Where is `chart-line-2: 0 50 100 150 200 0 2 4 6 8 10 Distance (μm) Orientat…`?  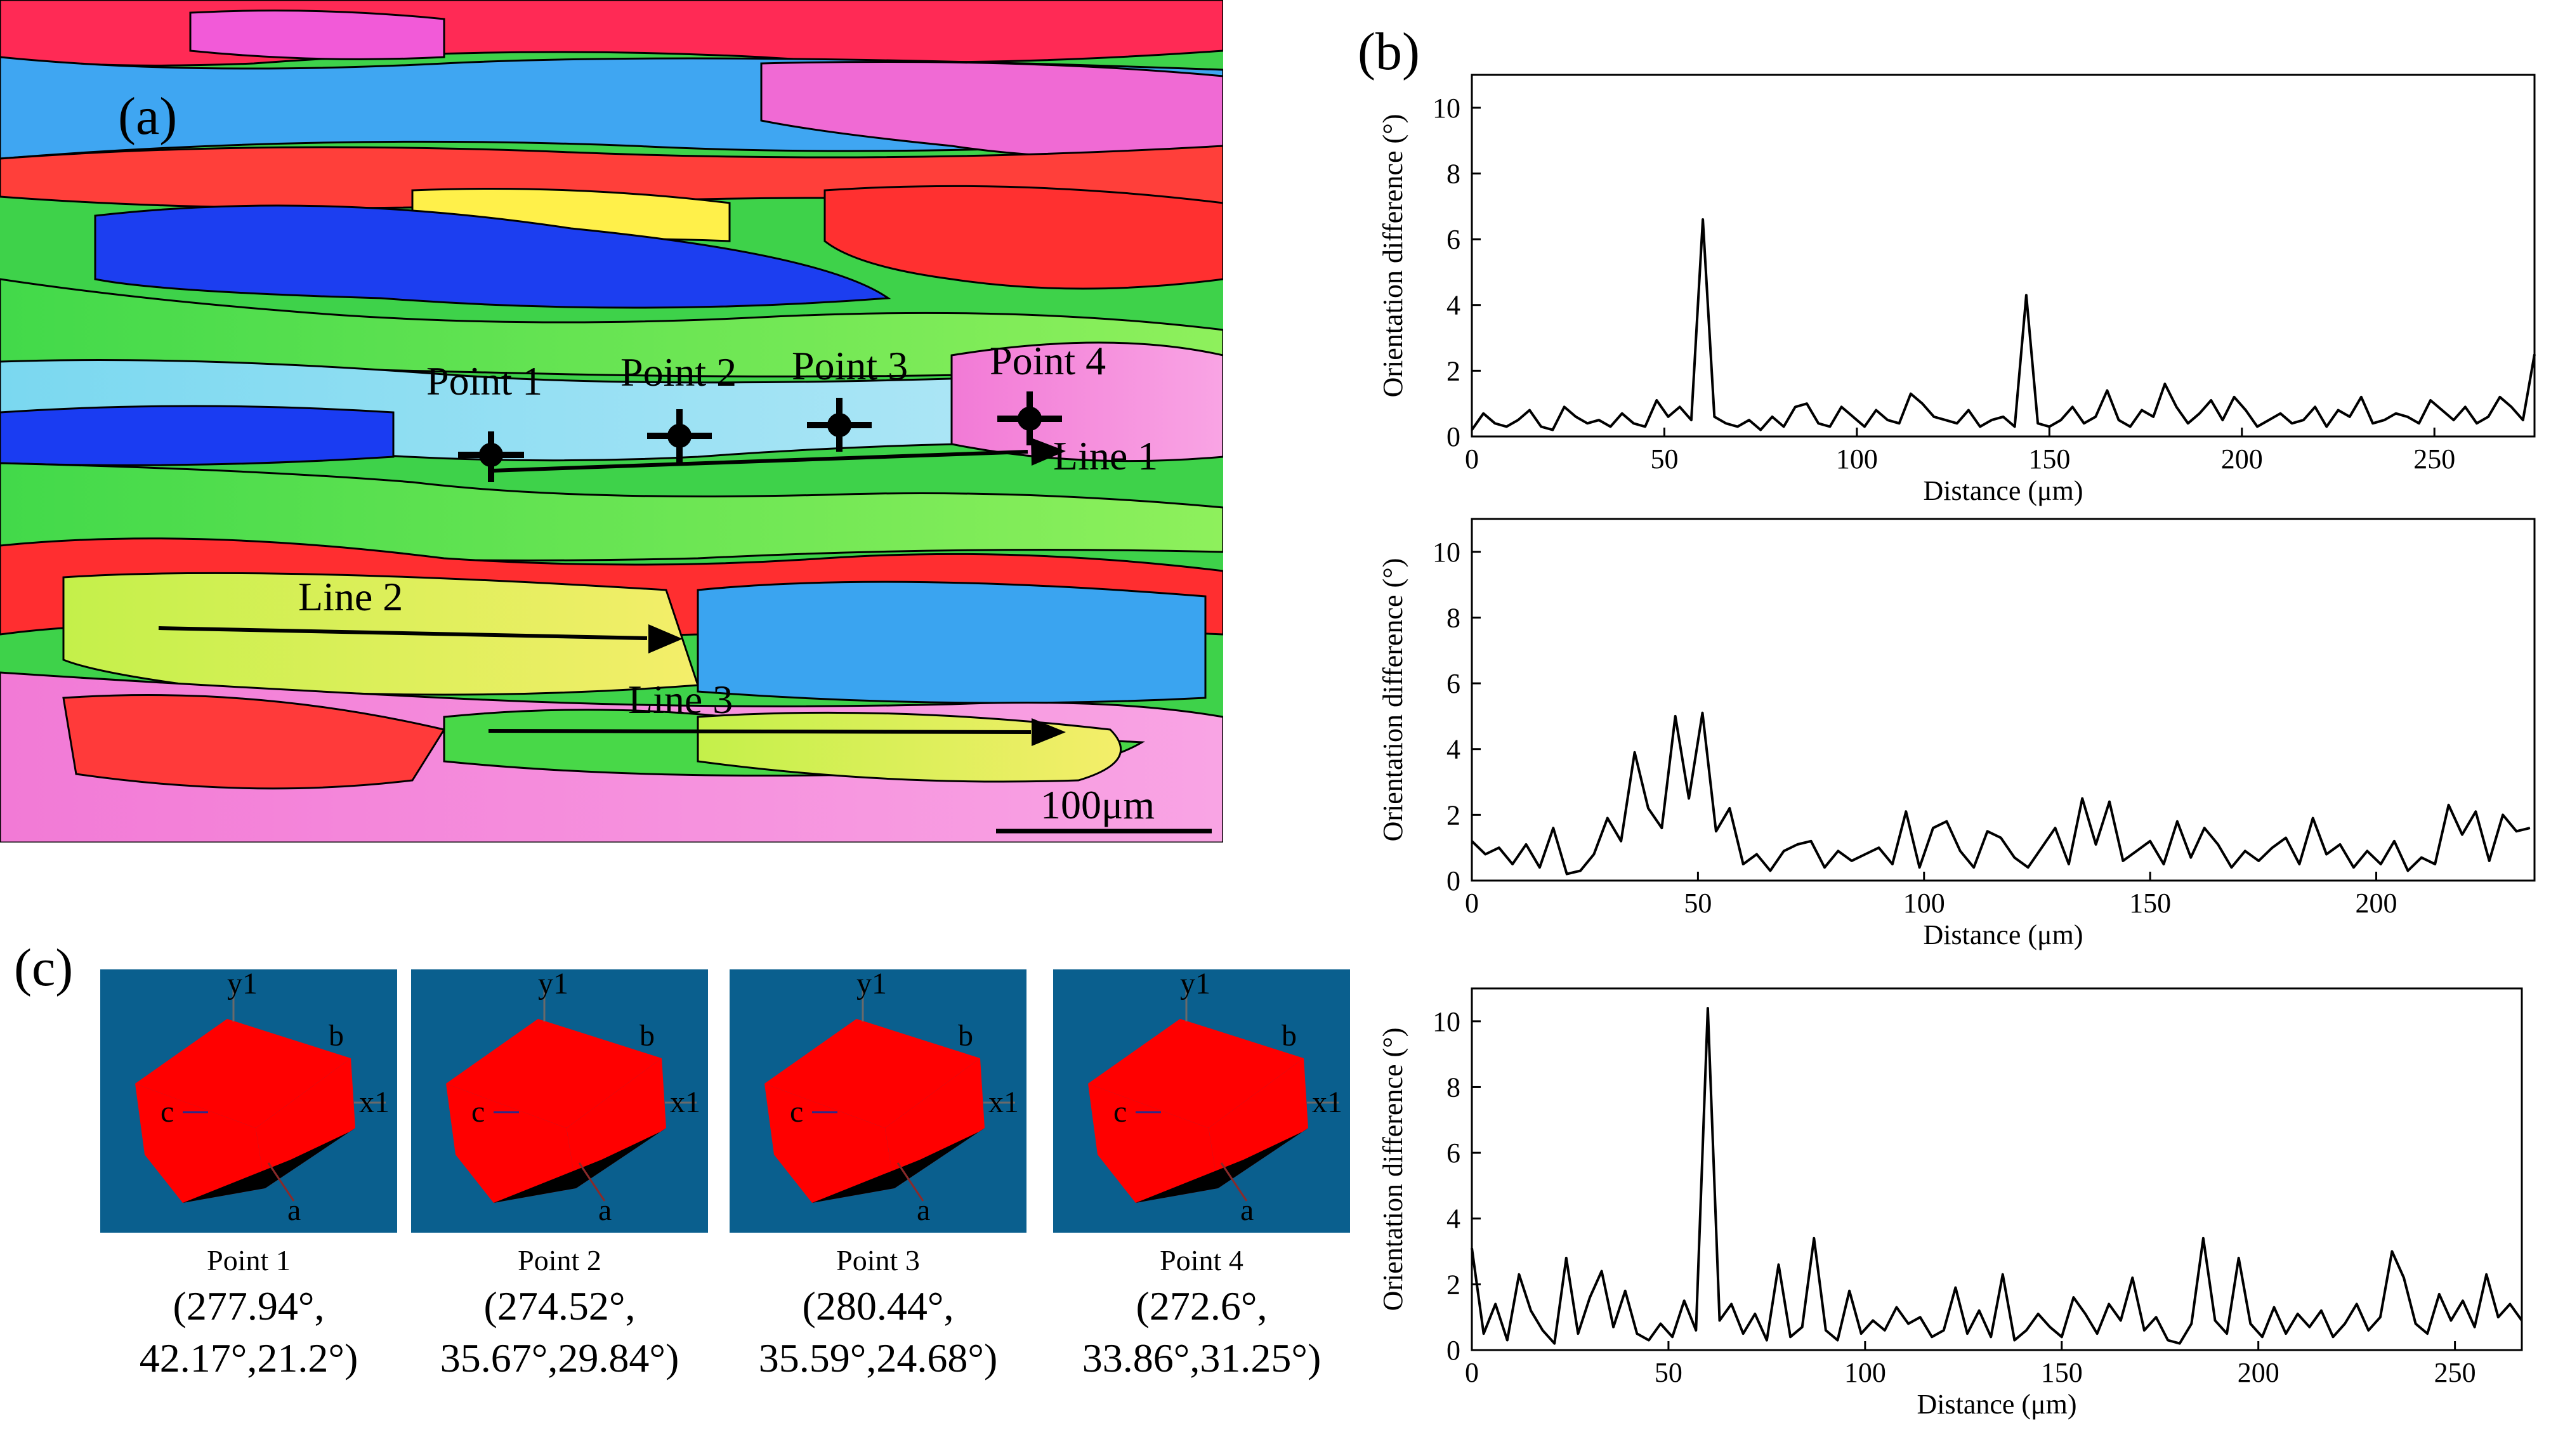 chart-line-2: 0 50 100 150 200 0 2 4 6 8 10 Distance (μm) Orientat… is located at coordinates (1953, 737).